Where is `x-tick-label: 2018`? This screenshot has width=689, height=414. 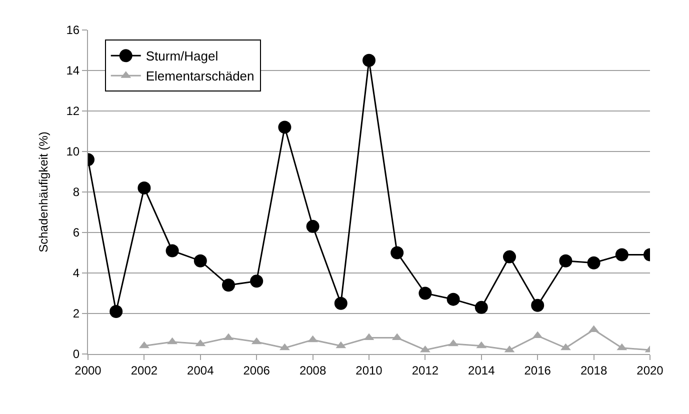
x-tick-label: 2018 is located at coordinates (594, 370).